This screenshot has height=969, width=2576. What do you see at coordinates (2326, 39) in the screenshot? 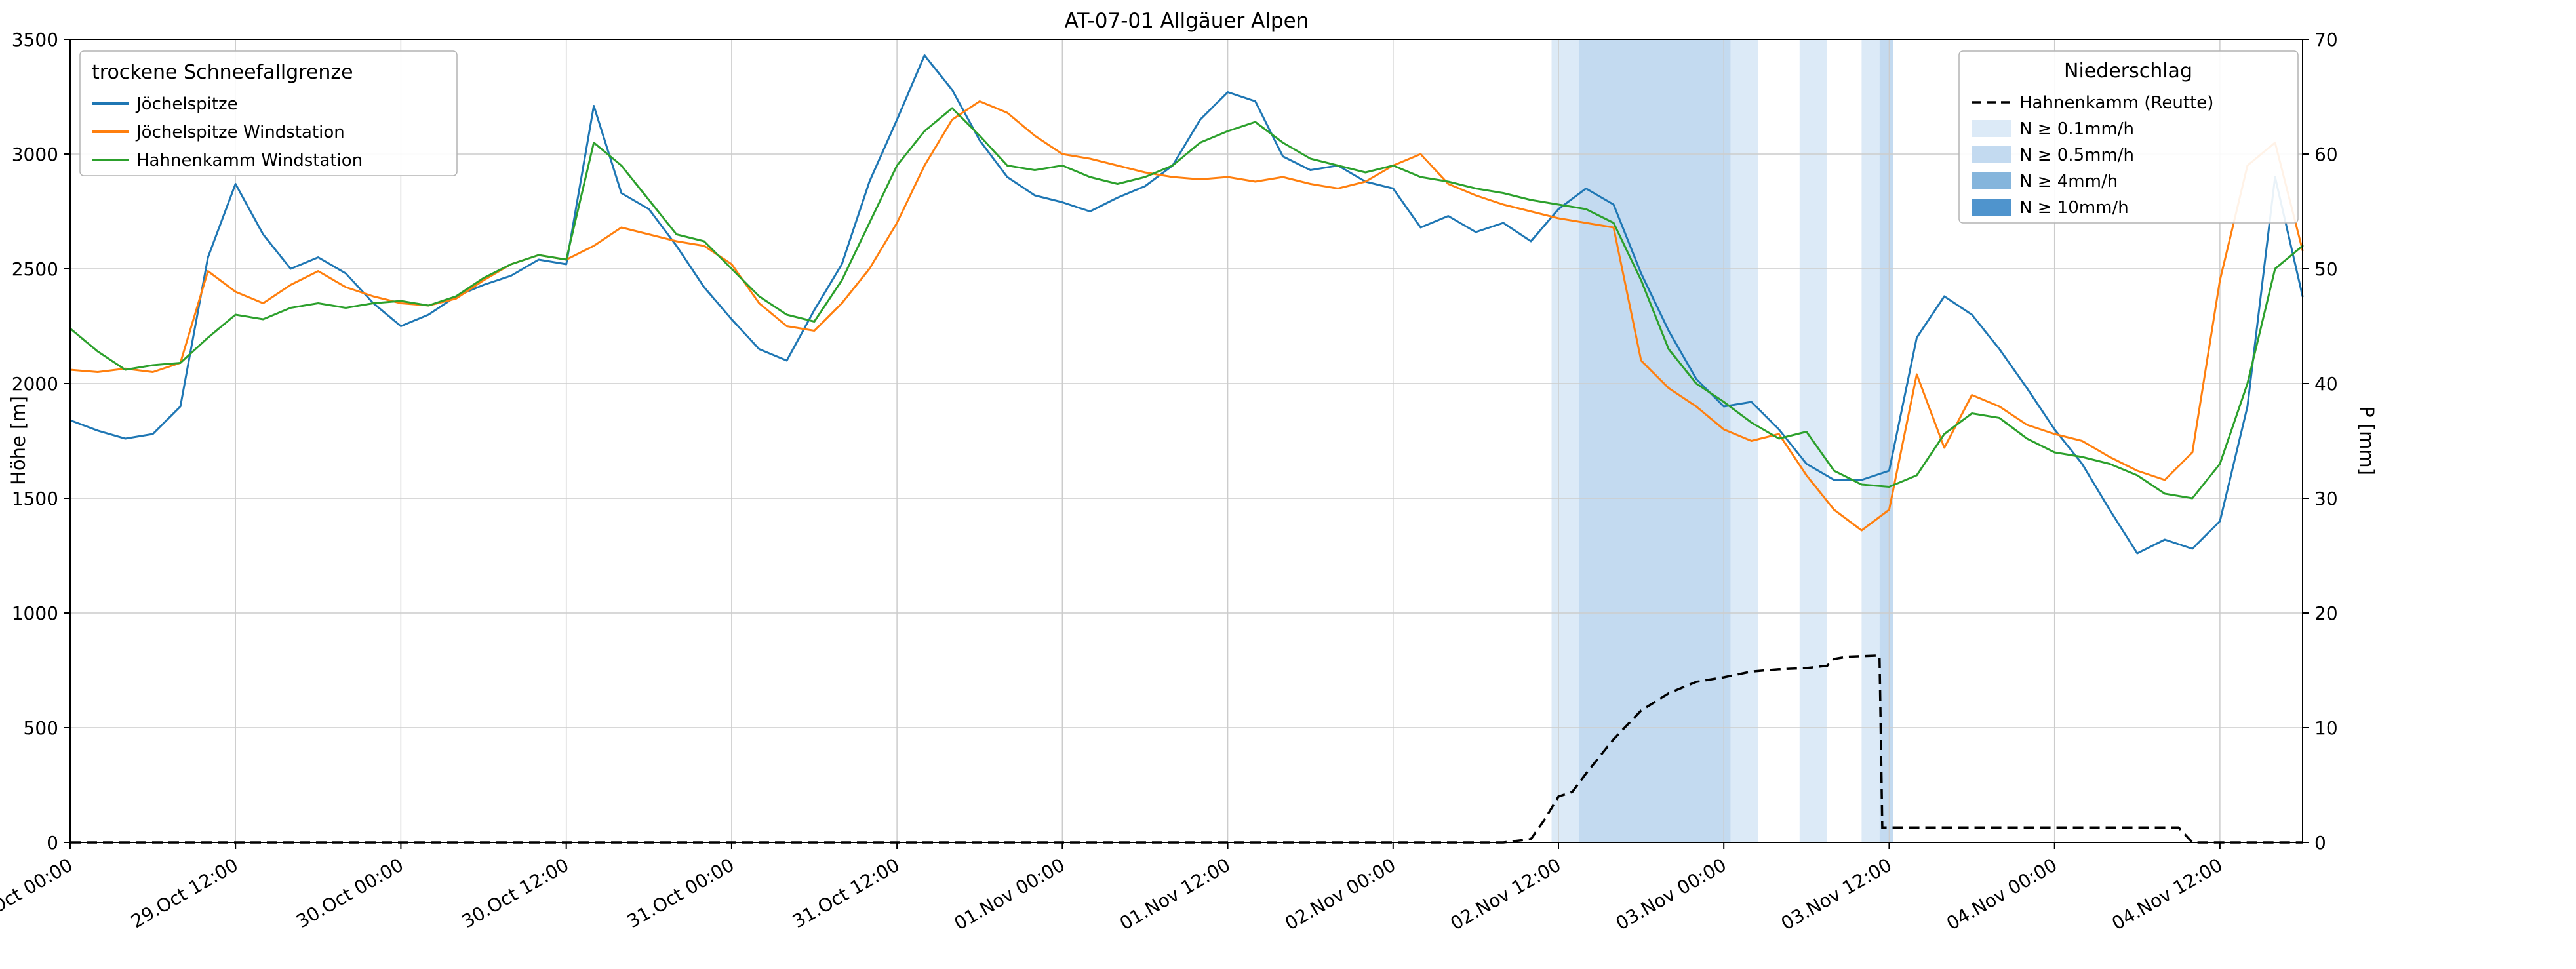
I see `y-right-tick-label: 70` at bounding box center [2326, 39].